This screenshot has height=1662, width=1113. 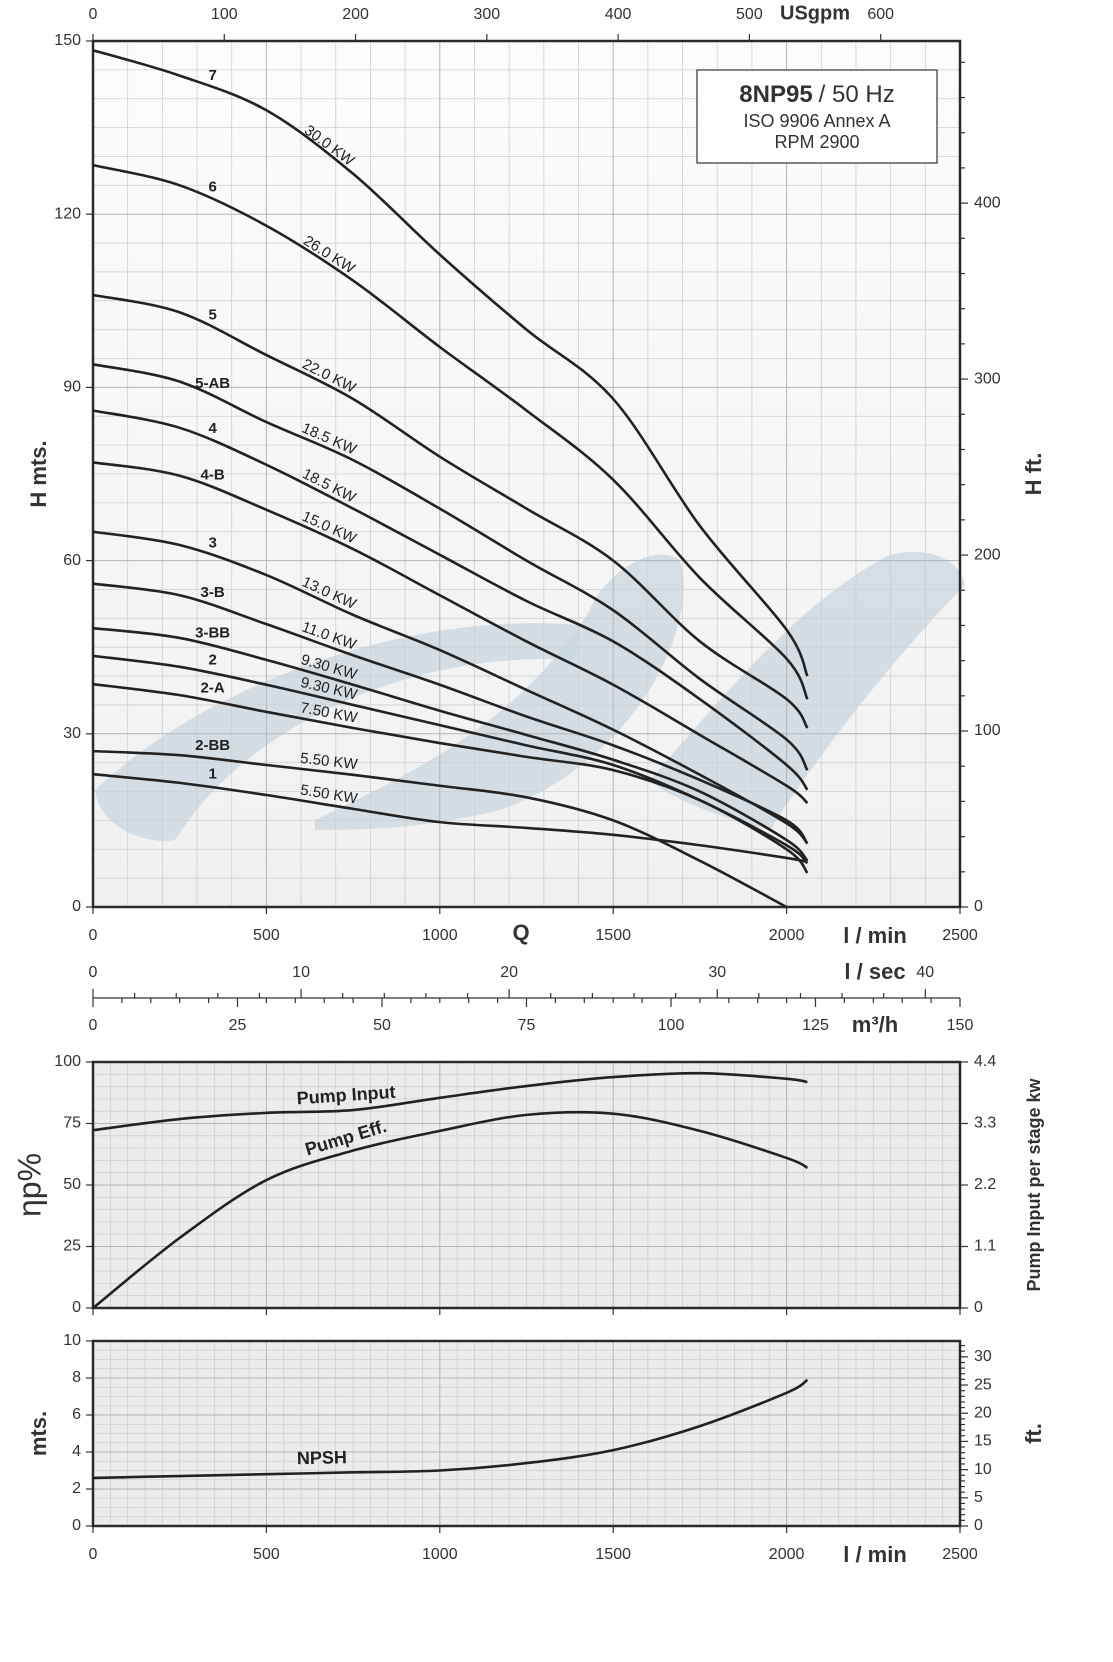 What do you see at coordinates (212, 542) in the screenshot?
I see `curve-name: 3` at bounding box center [212, 542].